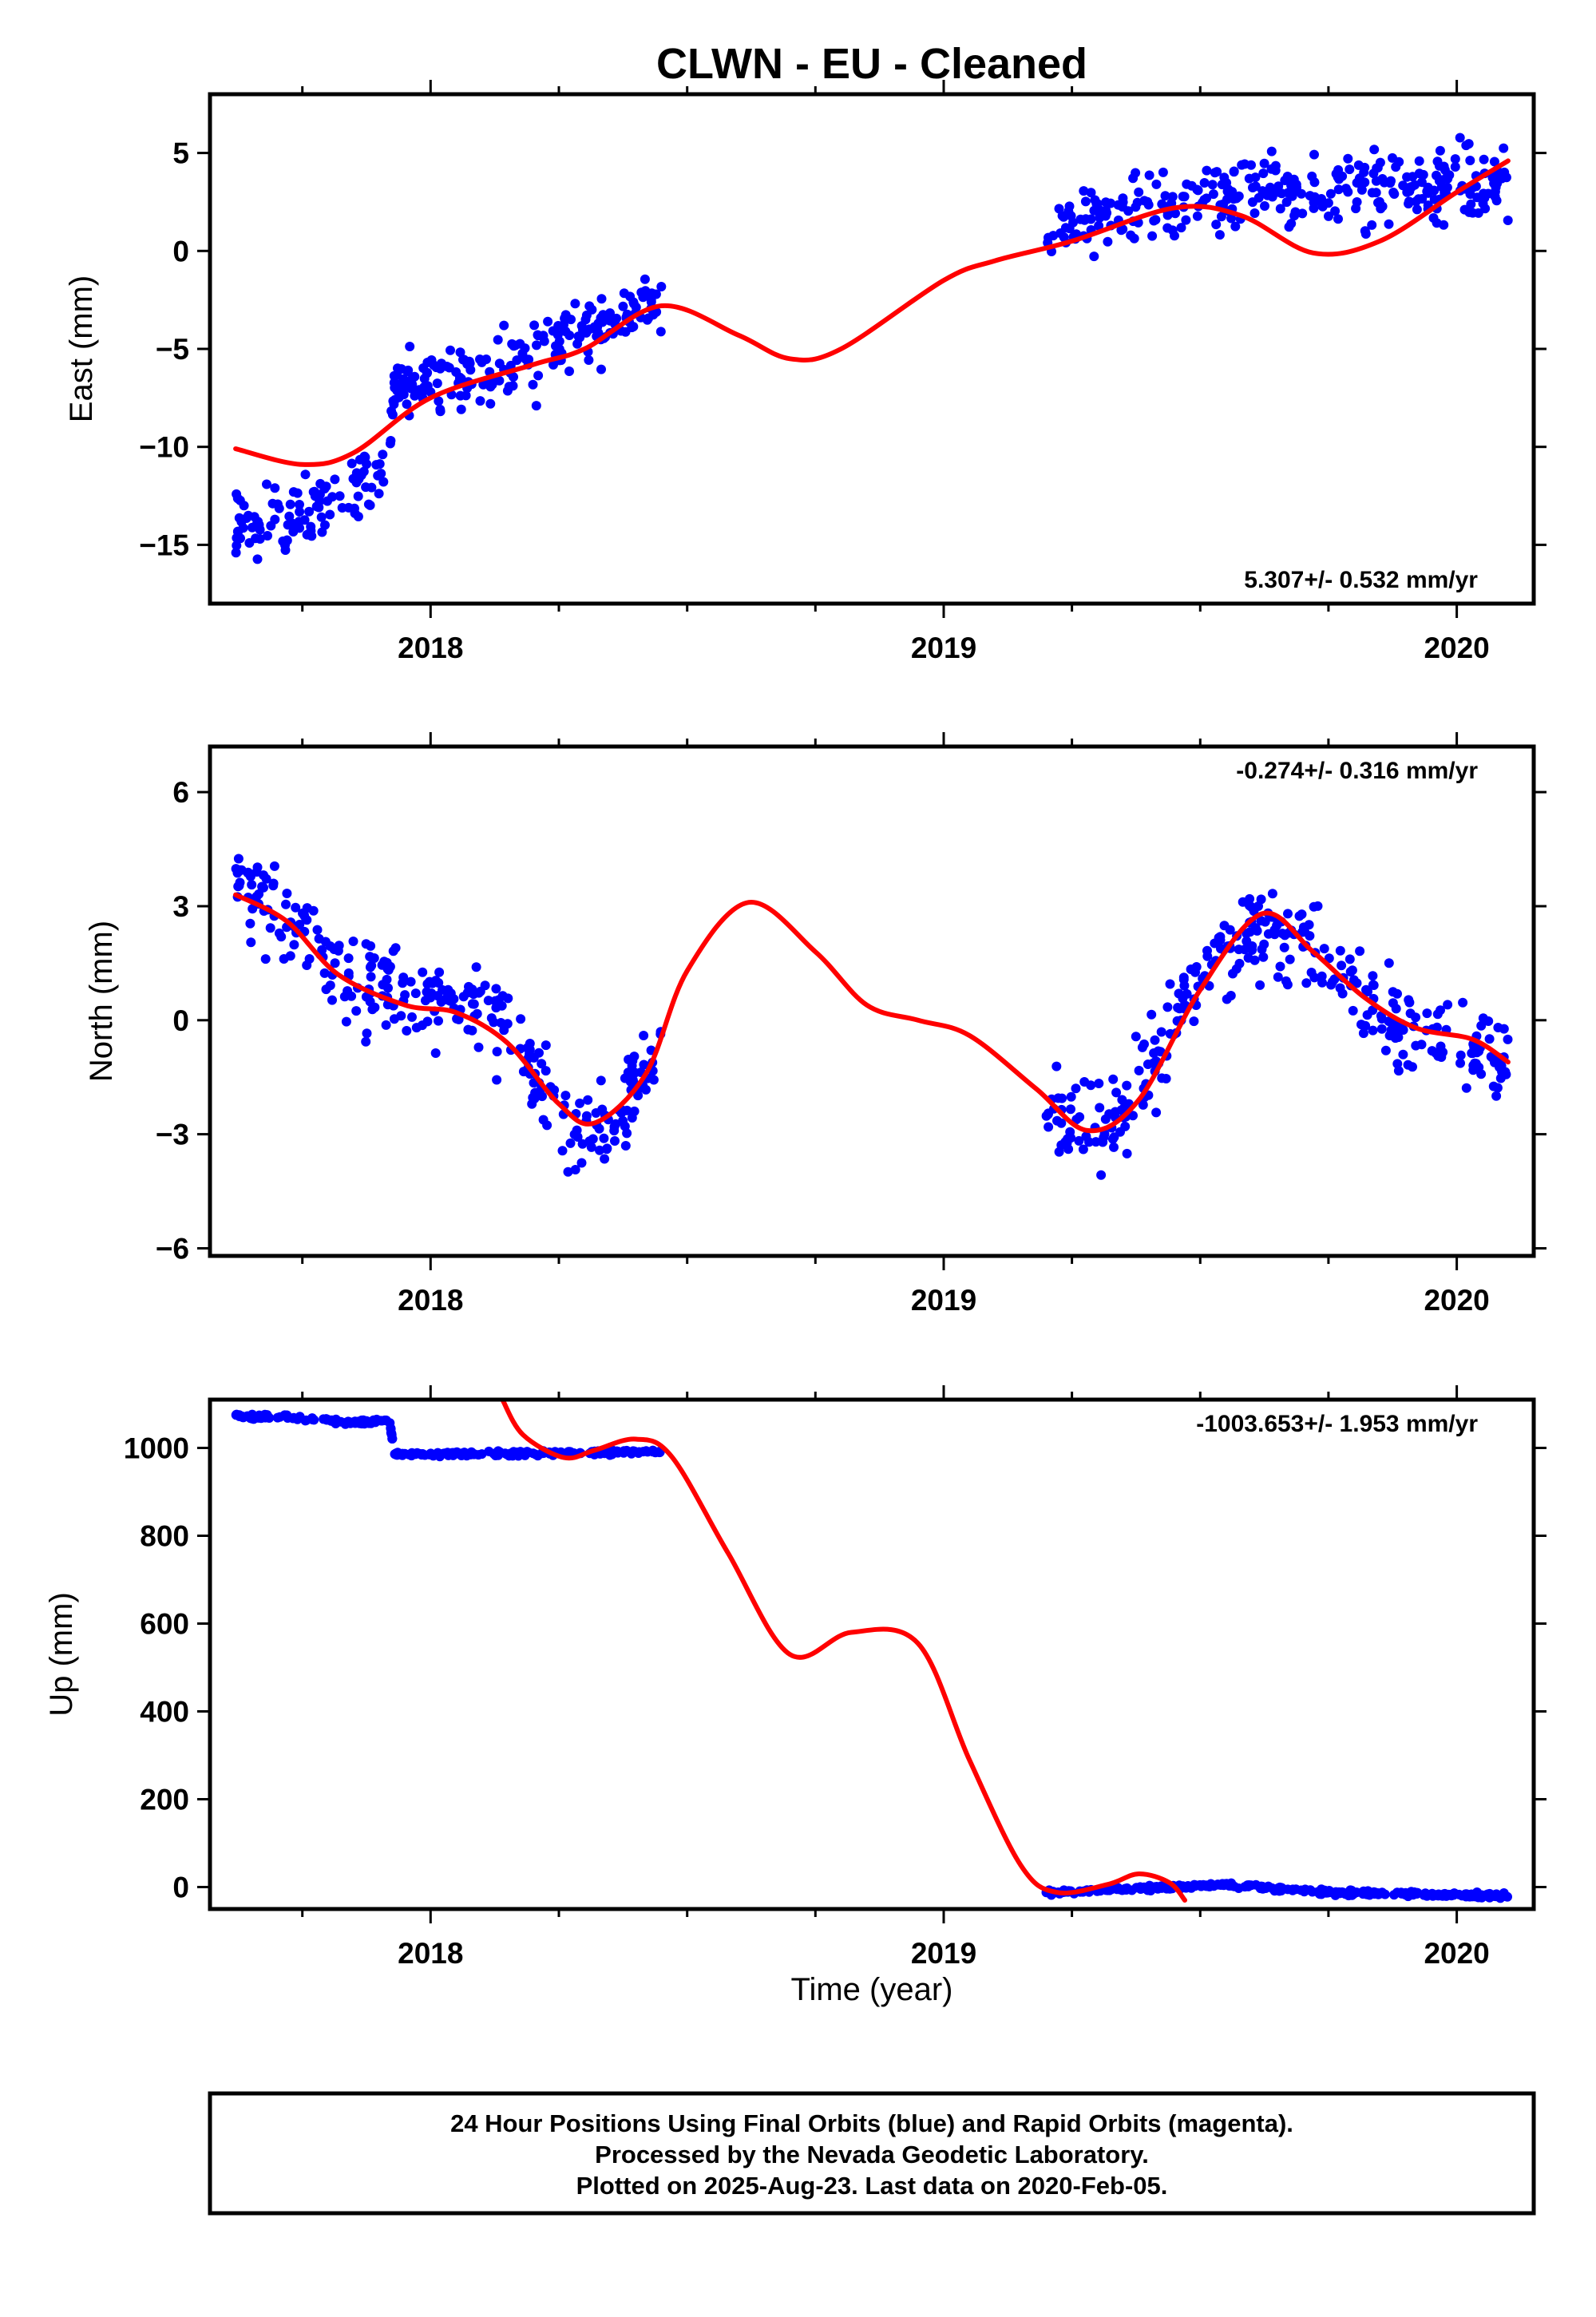 The width and height of the screenshot is (1596, 2317). I want to click on y-tick-label: 0, so click(180, 1020).